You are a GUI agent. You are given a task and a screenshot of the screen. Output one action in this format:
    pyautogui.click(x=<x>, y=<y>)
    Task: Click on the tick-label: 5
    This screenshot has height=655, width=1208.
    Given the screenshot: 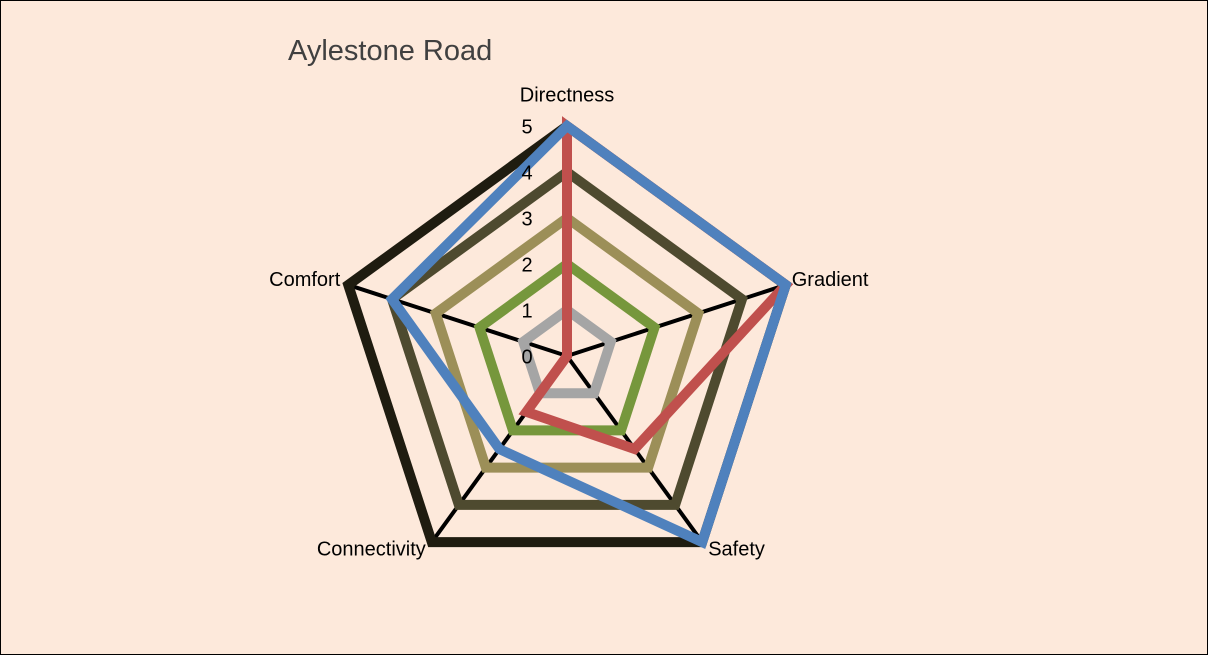 What is the action you would take?
    pyautogui.click(x=526, y=127)
    